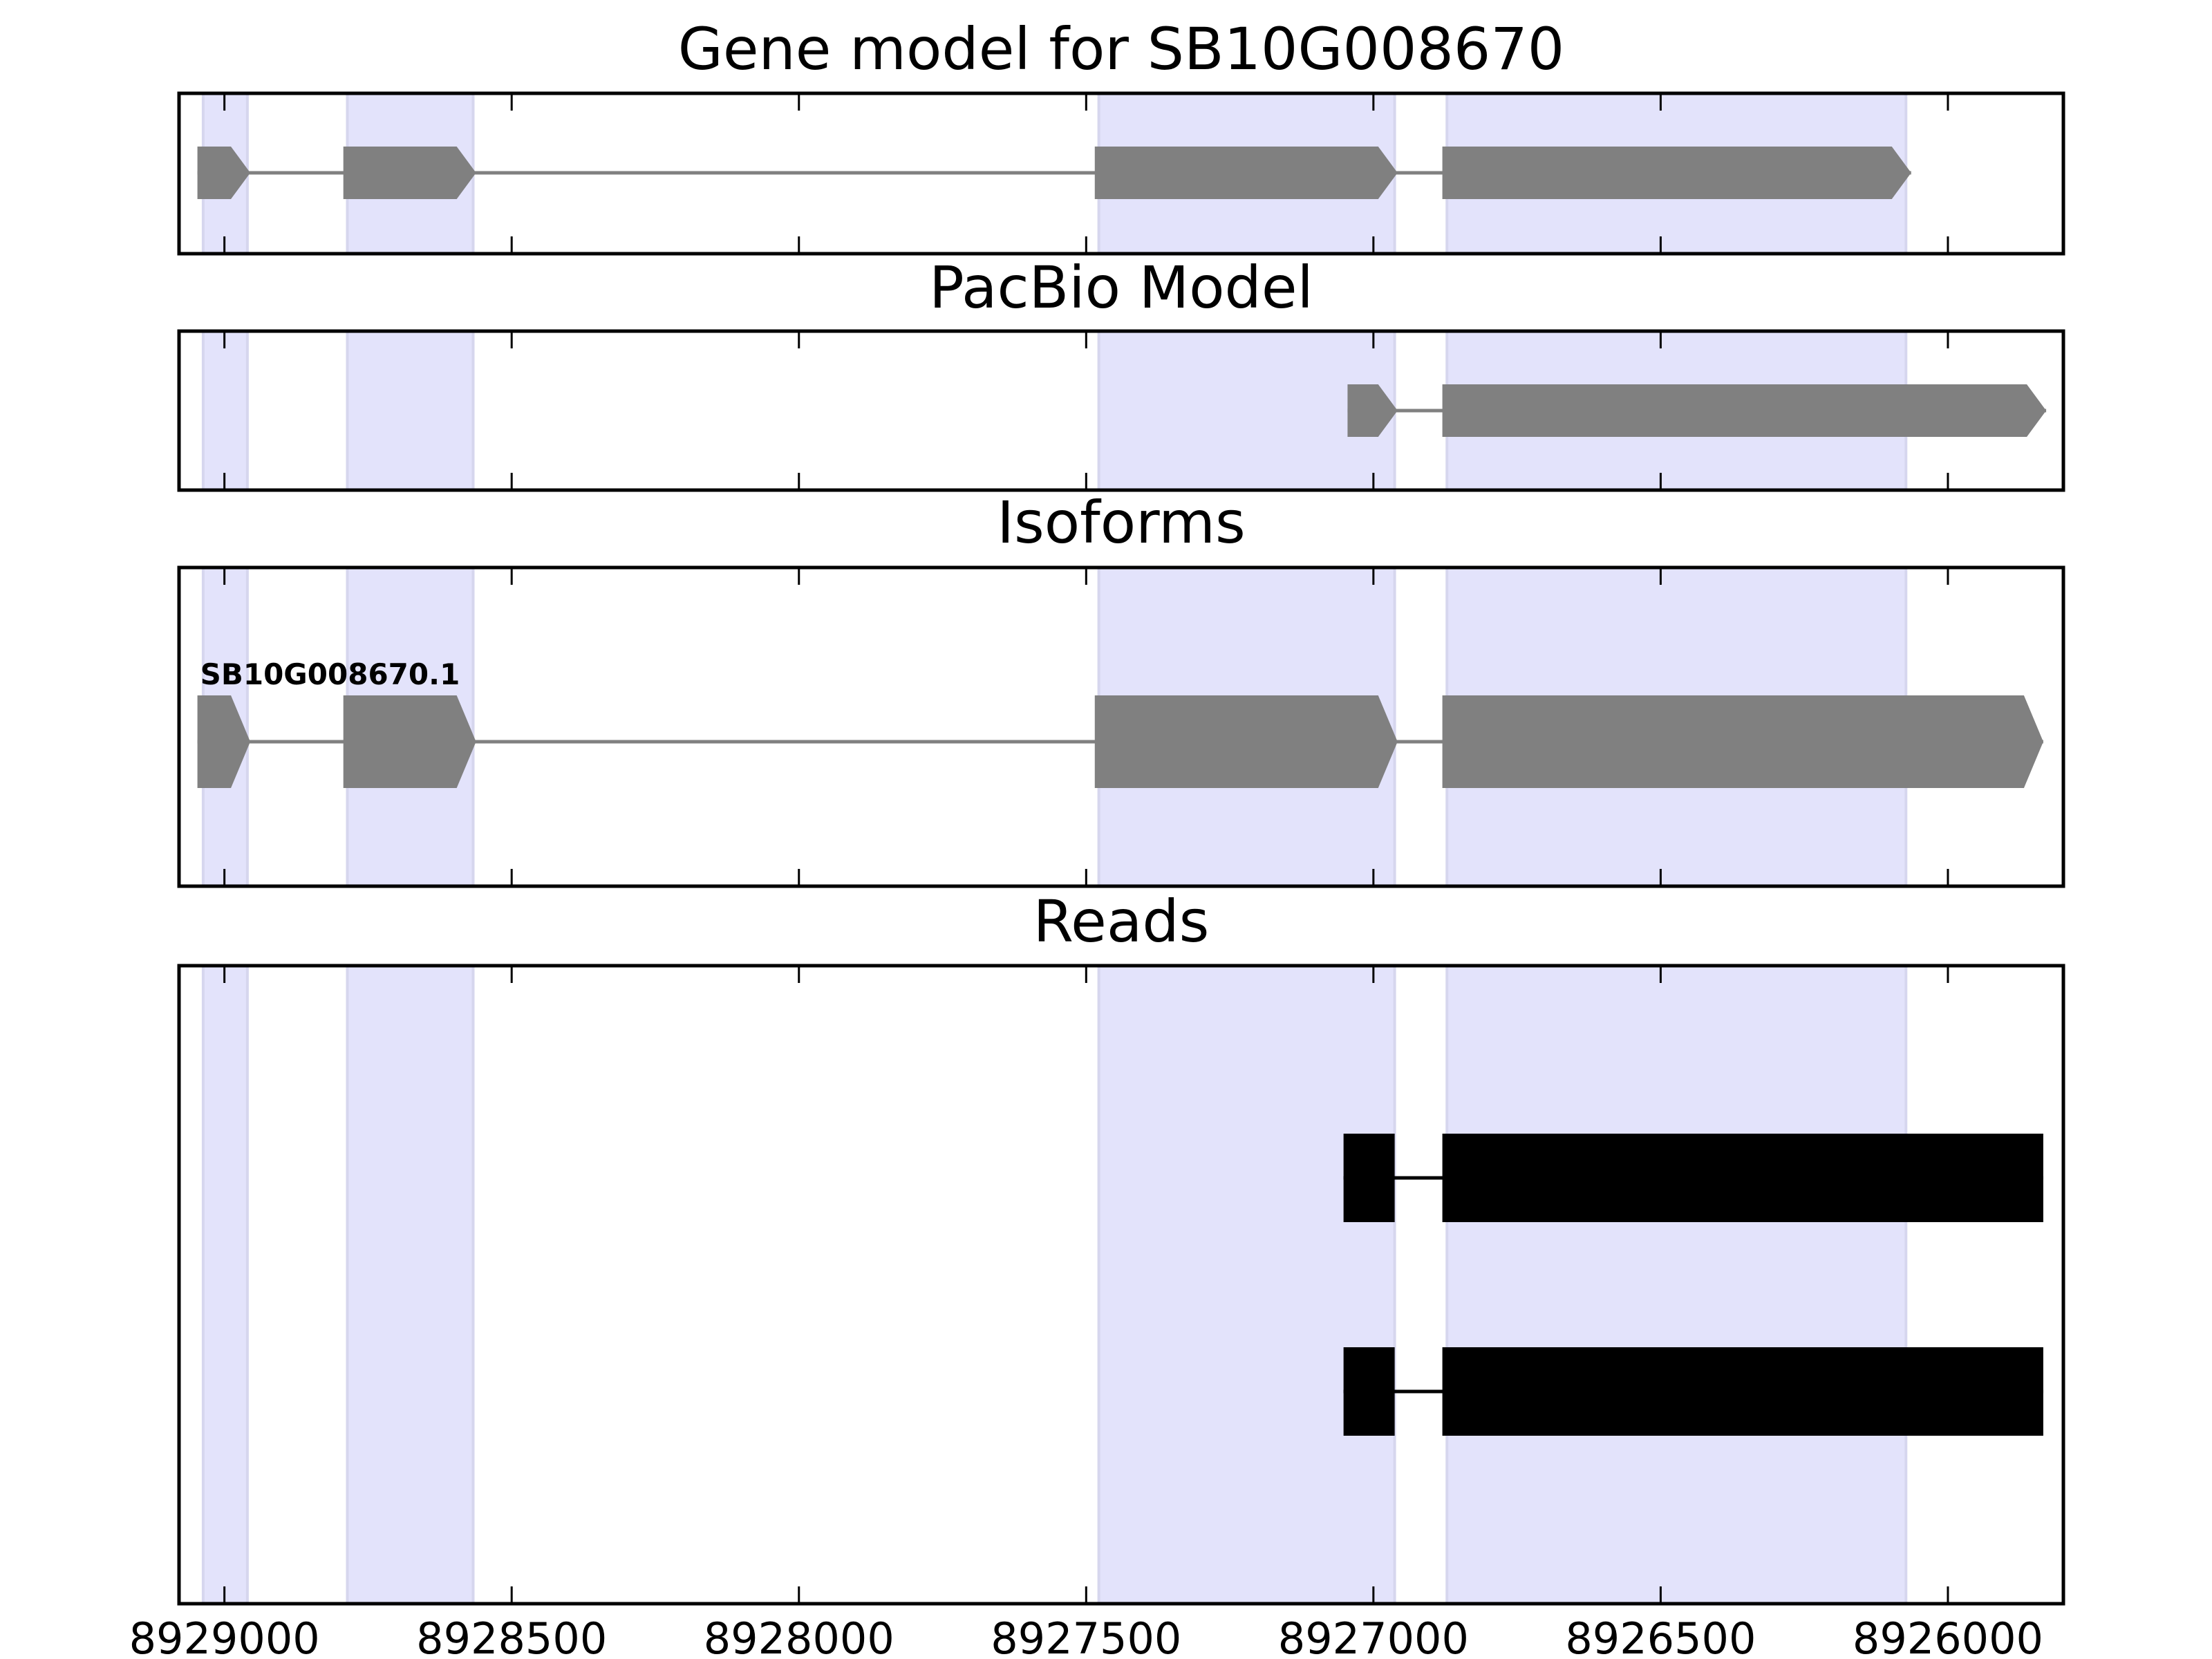  What do you see at coordinates (1121, 287) in the screenshot?
I see `panel-title: PacBio Model` at bounding box center [1121, 287].